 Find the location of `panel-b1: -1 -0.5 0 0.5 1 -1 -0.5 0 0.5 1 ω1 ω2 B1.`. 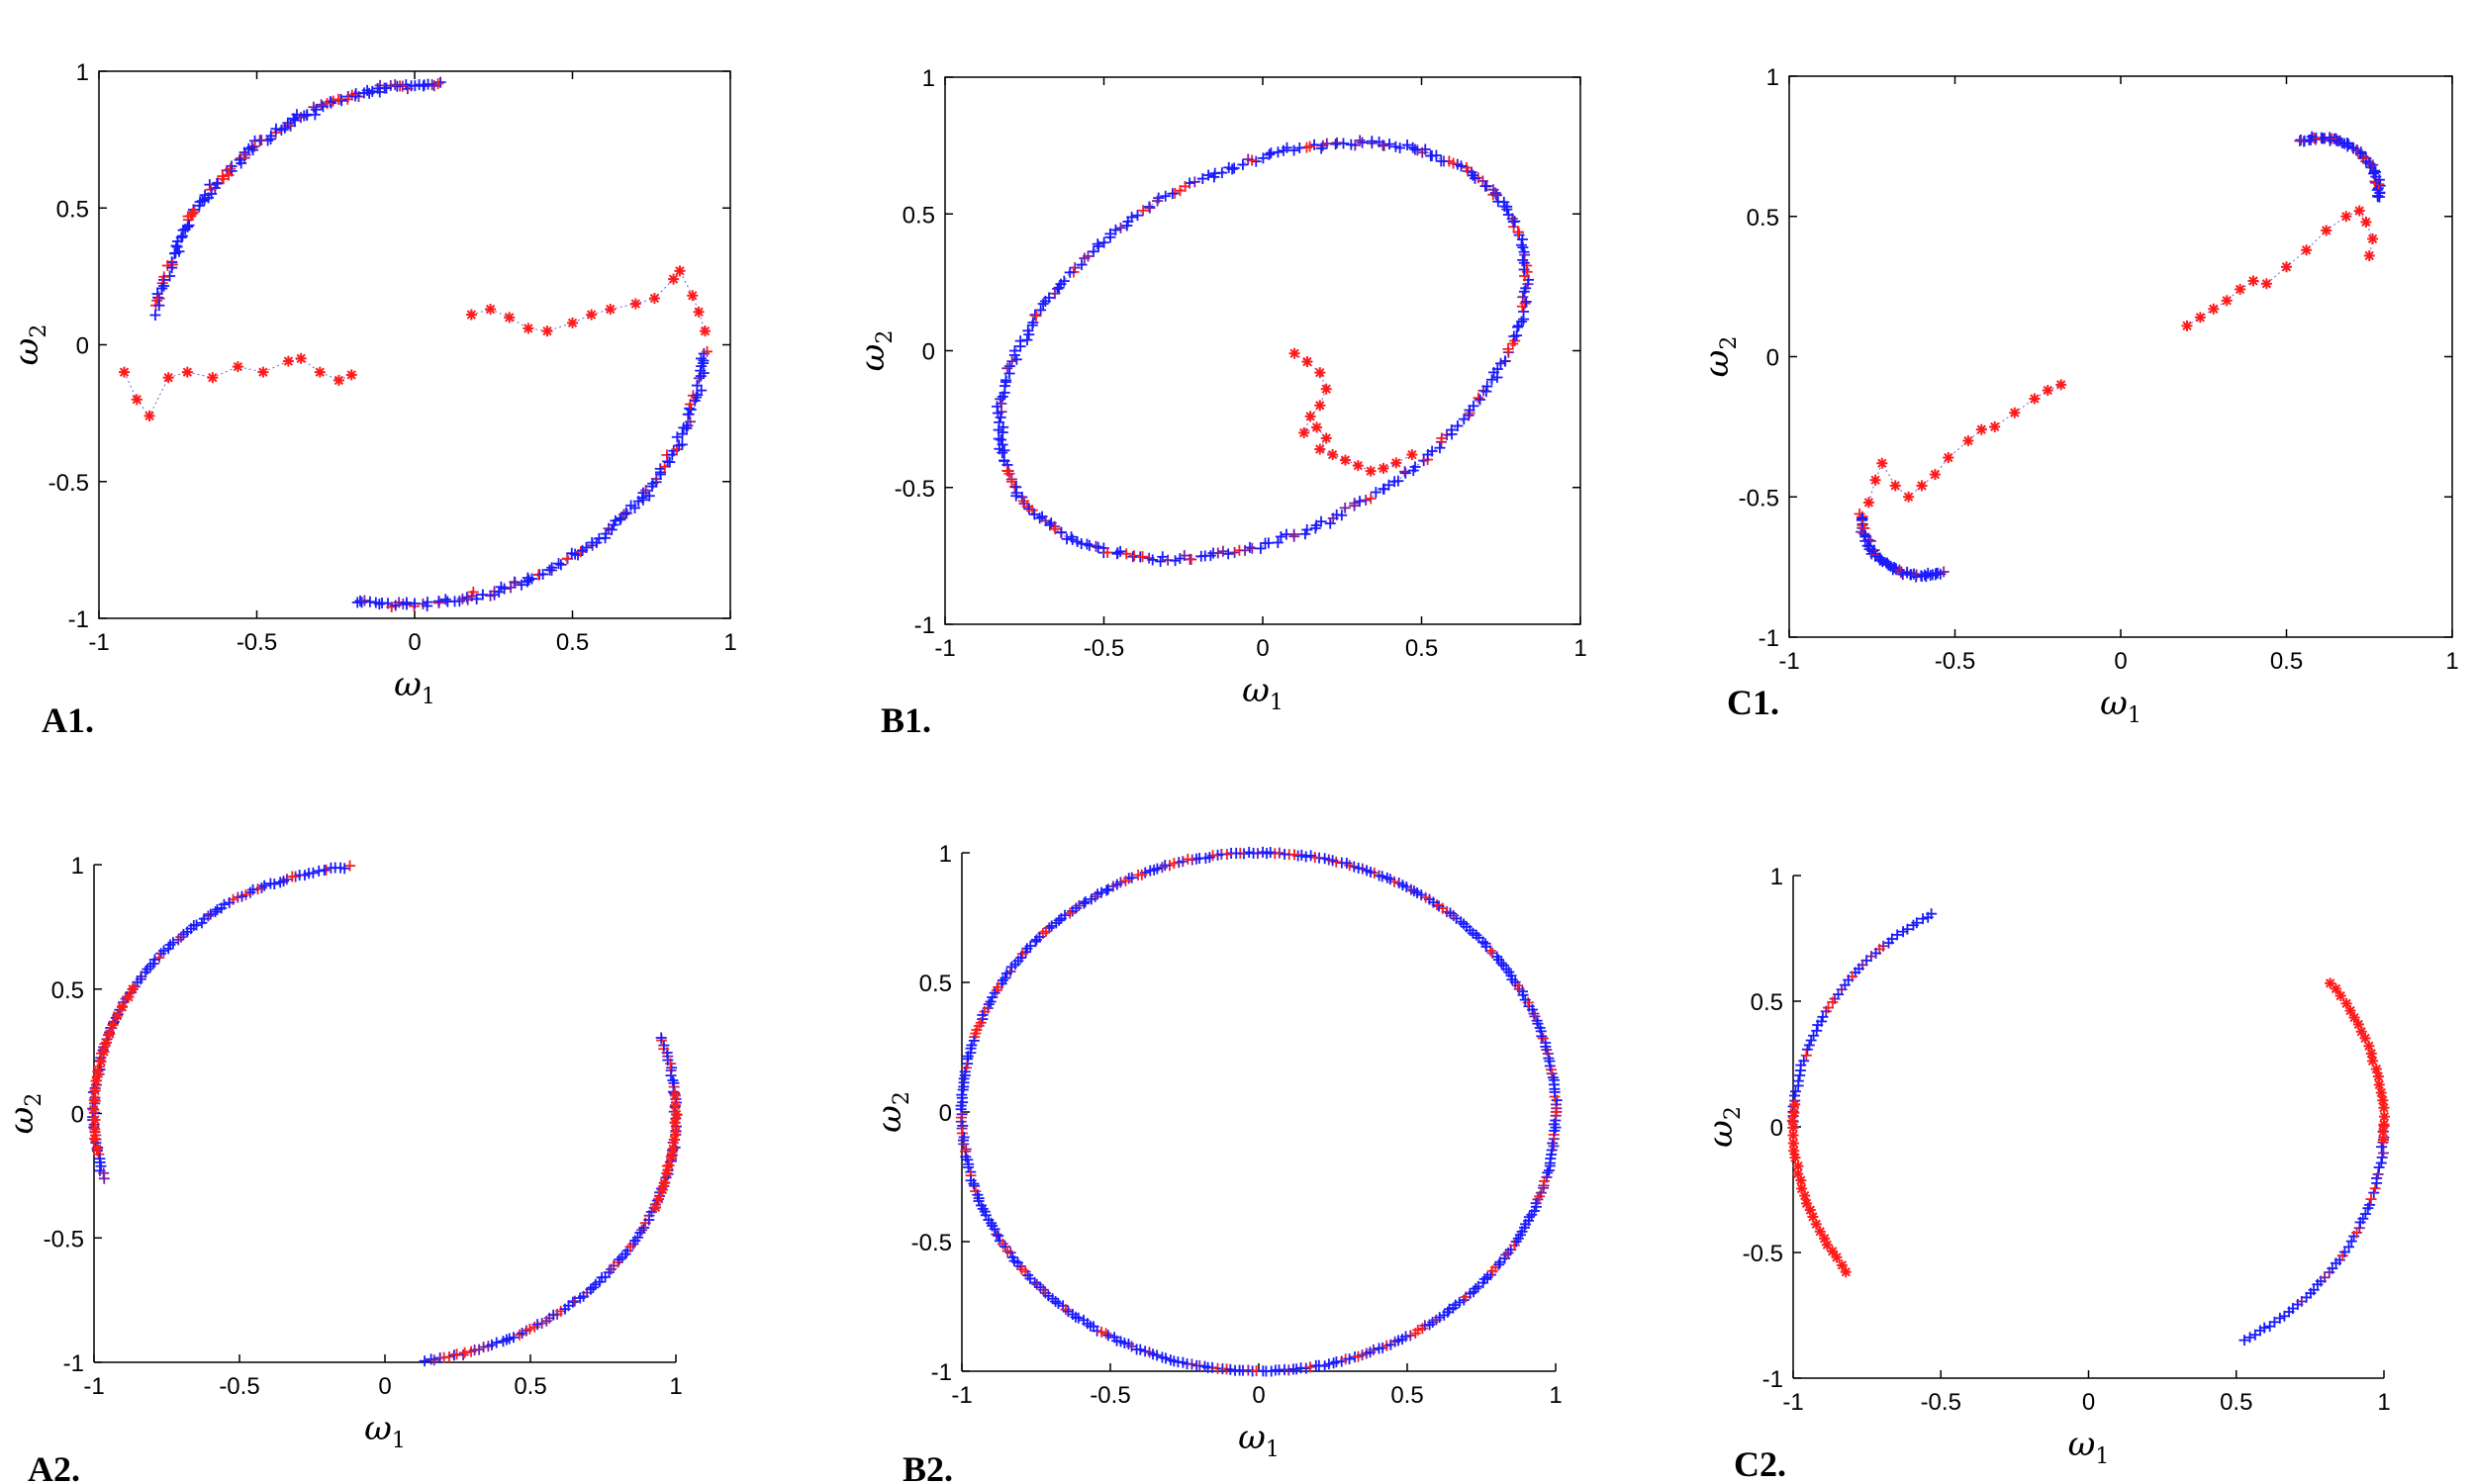

panel-b1: -1 -0.5 0 0.5 1 -1 -0.5 0 0.5 1 ω1 ω2 B1. is located at coordinates (1220, 402).